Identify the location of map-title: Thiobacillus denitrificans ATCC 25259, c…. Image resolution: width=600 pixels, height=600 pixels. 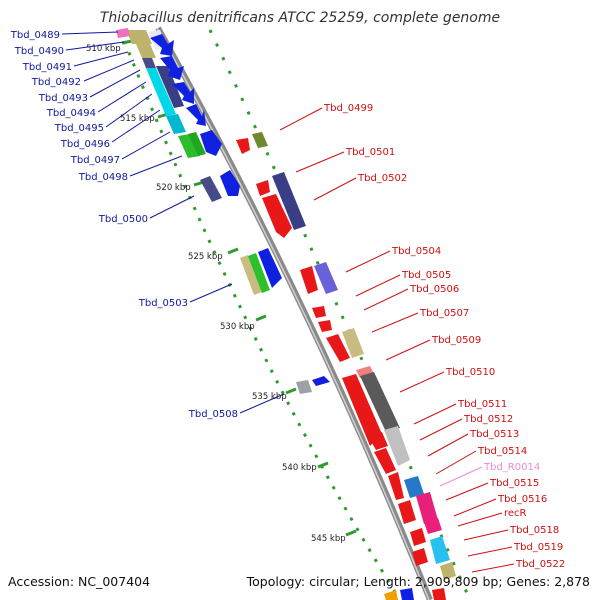
(300, 18).